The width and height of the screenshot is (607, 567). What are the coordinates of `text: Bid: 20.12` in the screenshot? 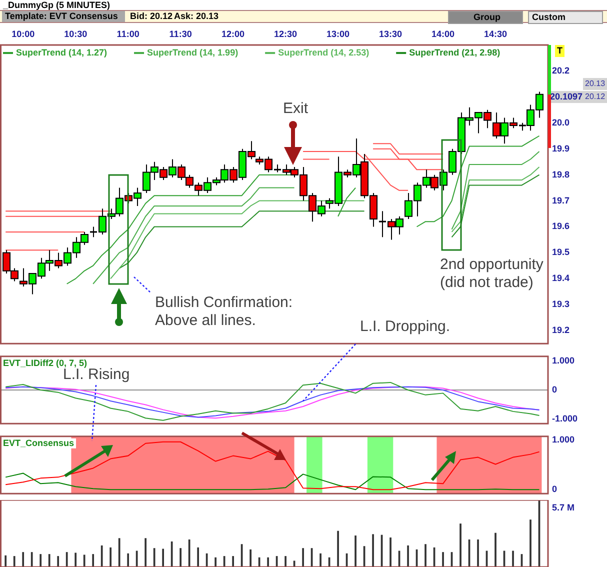 It's located at (151, 16).